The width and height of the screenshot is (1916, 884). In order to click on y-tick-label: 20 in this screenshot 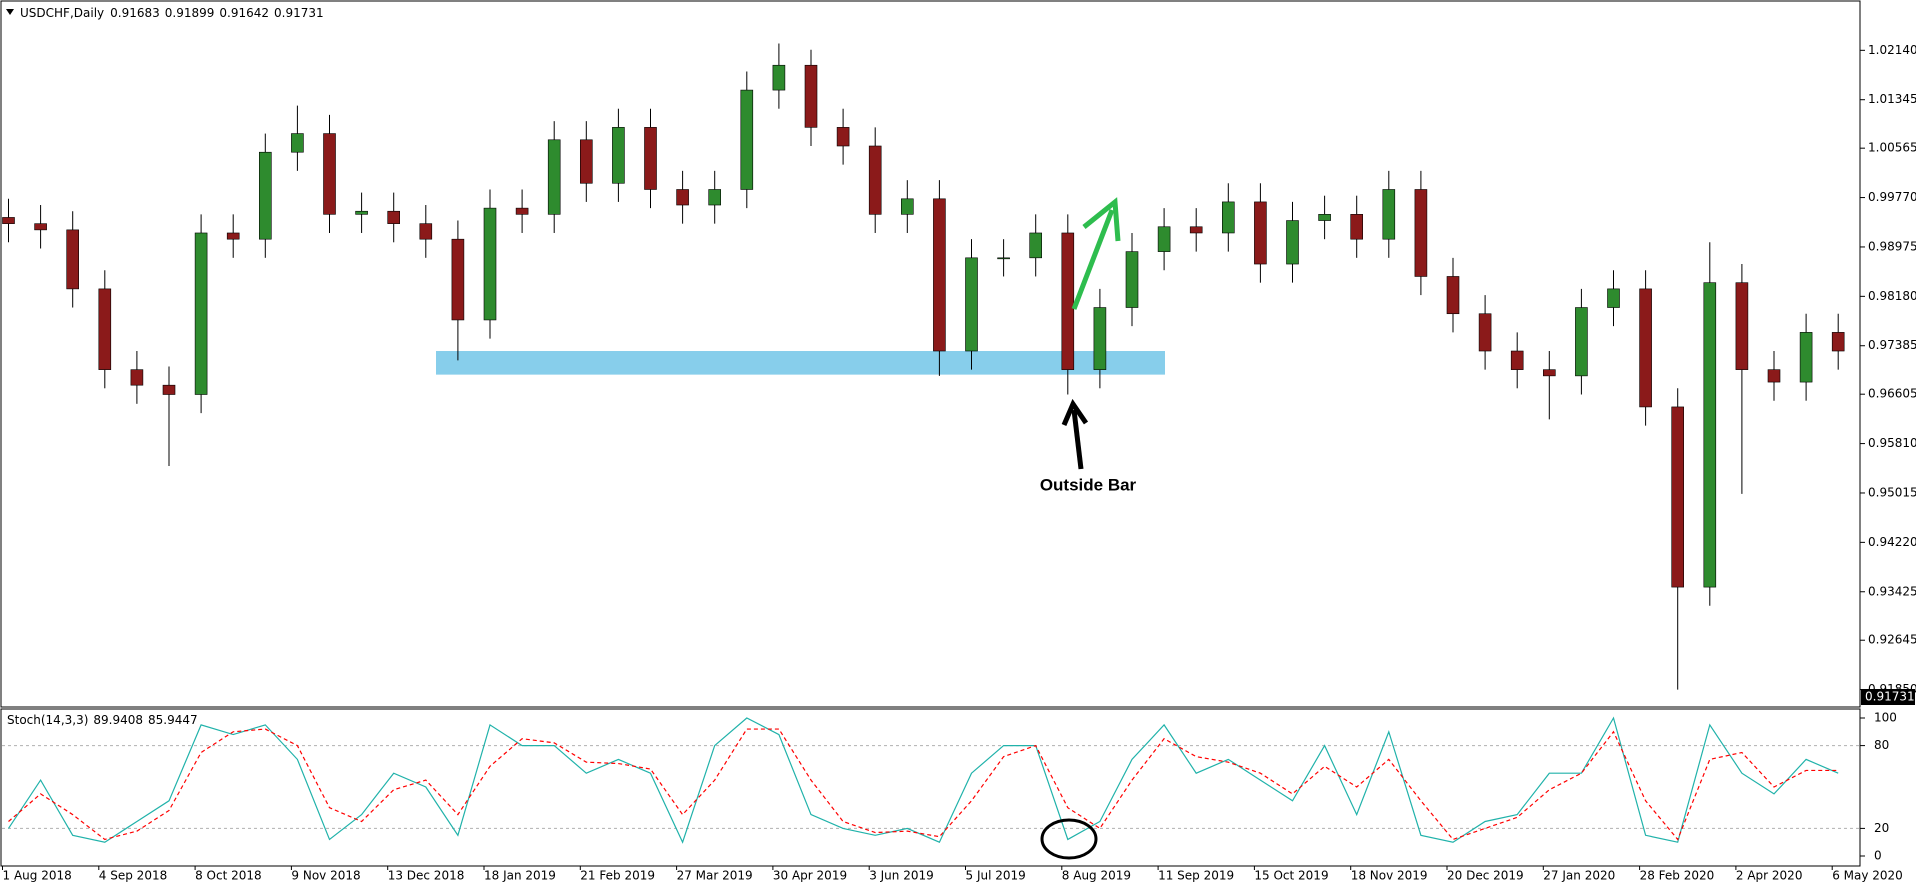, I will do `click(1881, 828)`.